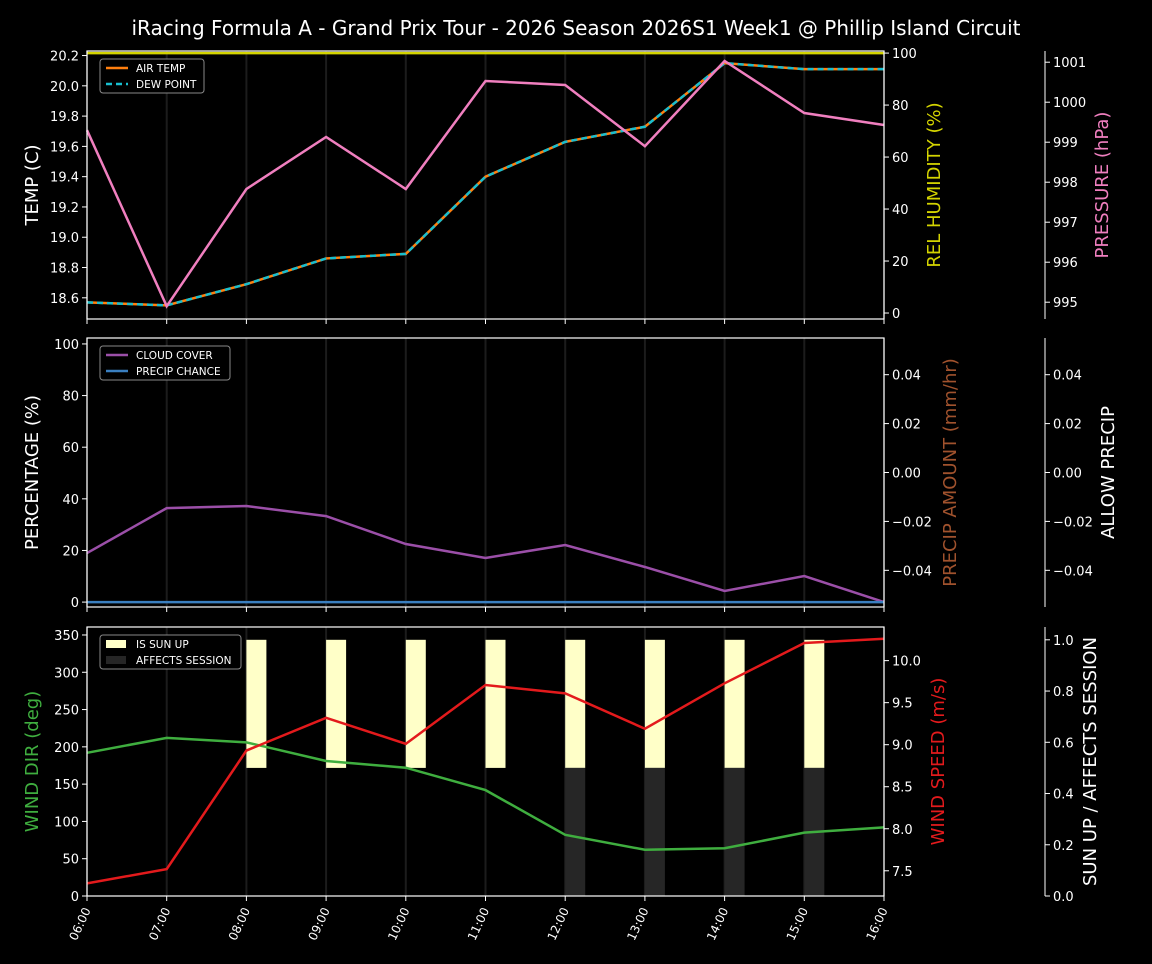 The width and height of the screenshot is (1152, 964). I want to click on wind-dir-line, so click(485, 794).